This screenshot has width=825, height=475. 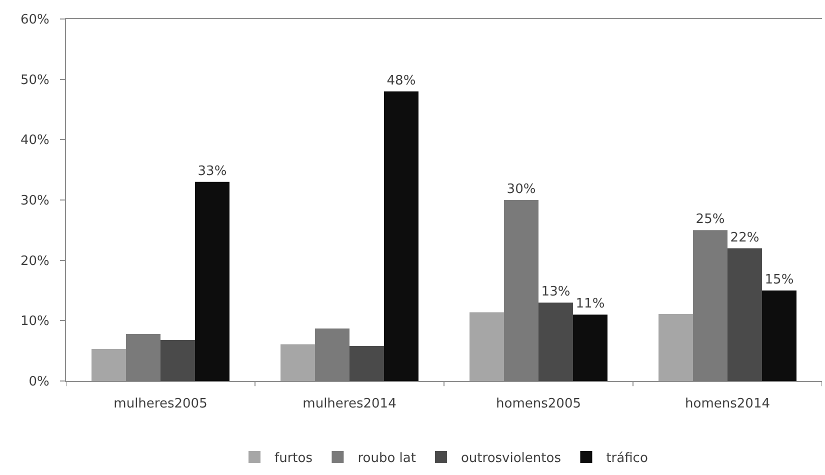 What do you see at coordinates (35, 261) in the screenshot?
I see `y-tick-label: 20%` at bounding box center [35, 261].